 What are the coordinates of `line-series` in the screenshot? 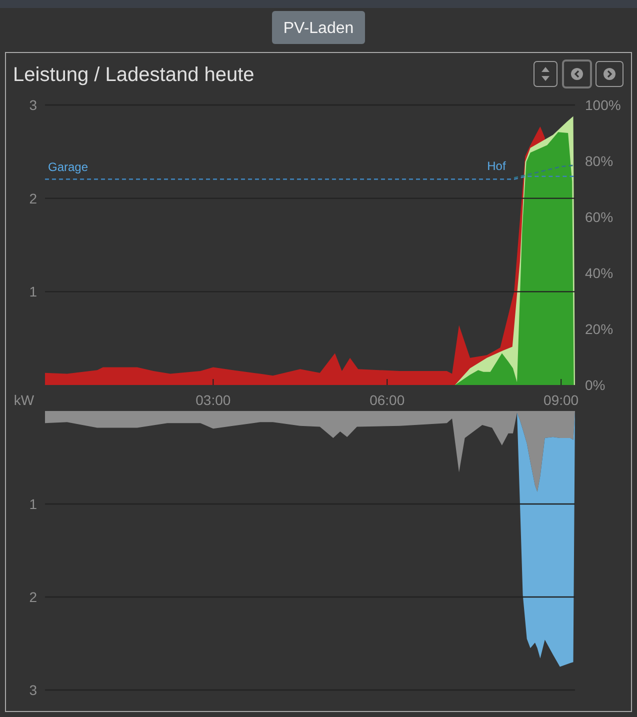 It's located at (544, 171).